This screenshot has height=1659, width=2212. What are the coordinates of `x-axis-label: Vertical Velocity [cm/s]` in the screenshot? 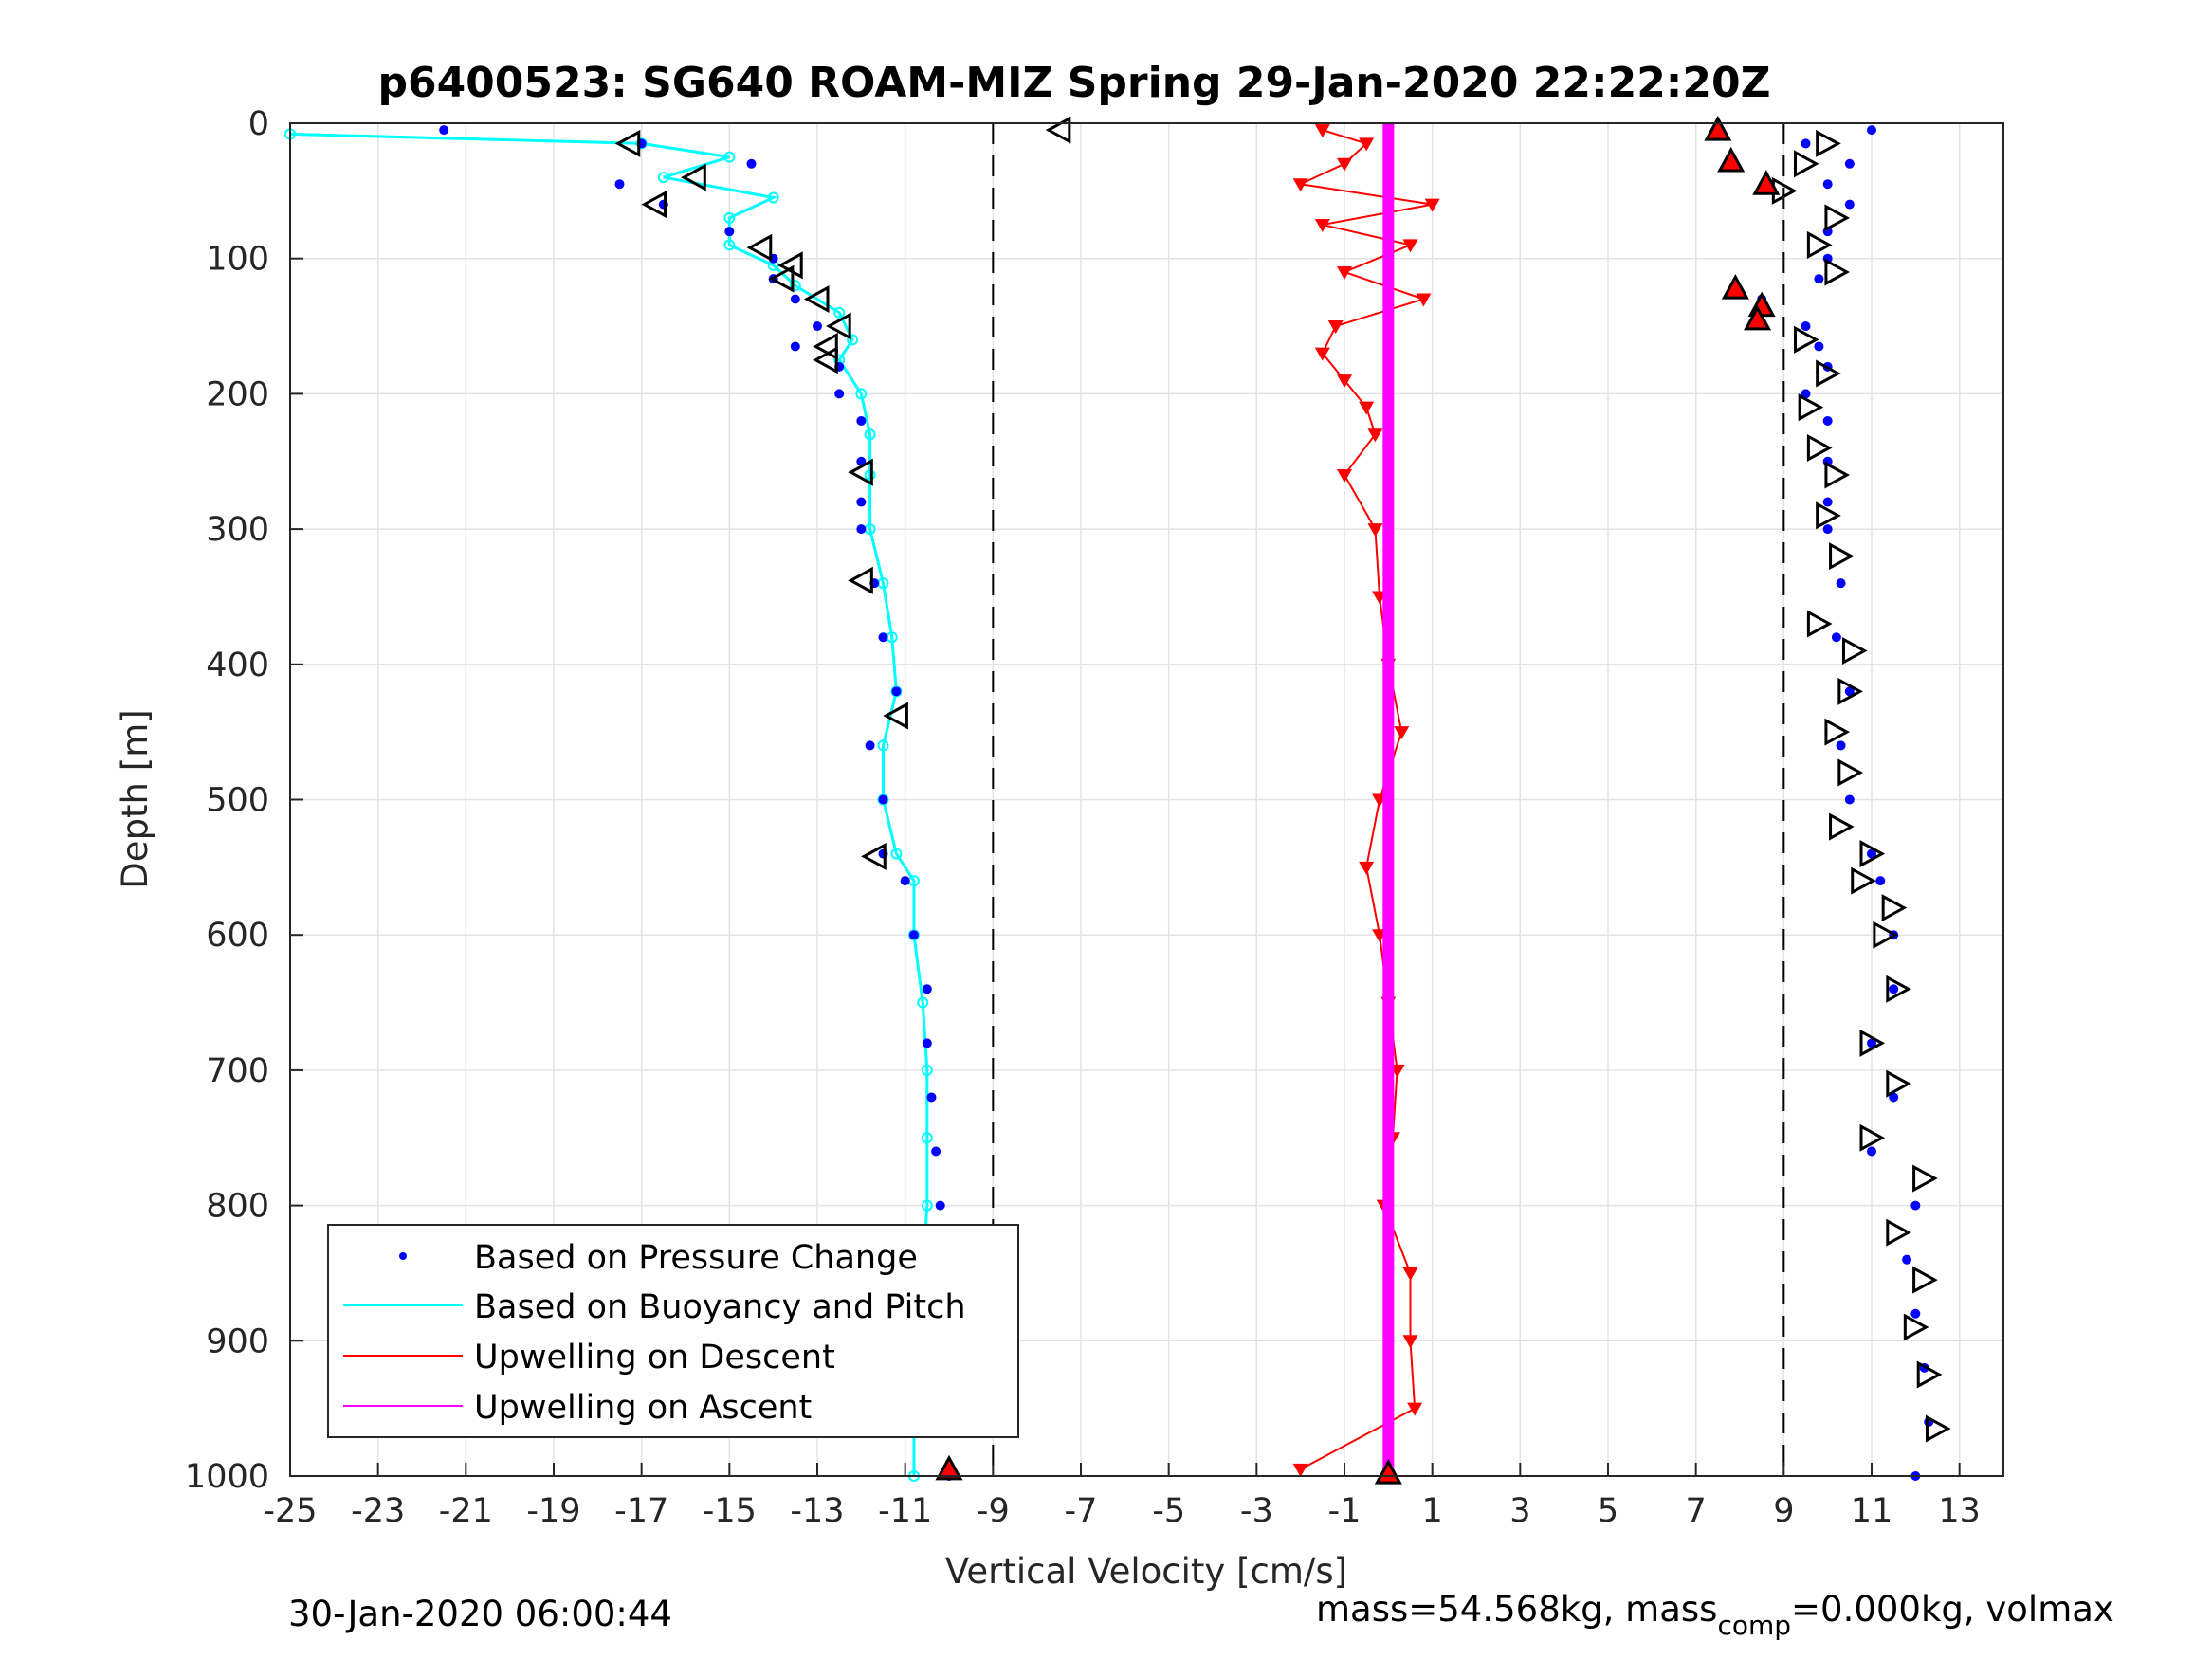 It's located at (1146, 1571).